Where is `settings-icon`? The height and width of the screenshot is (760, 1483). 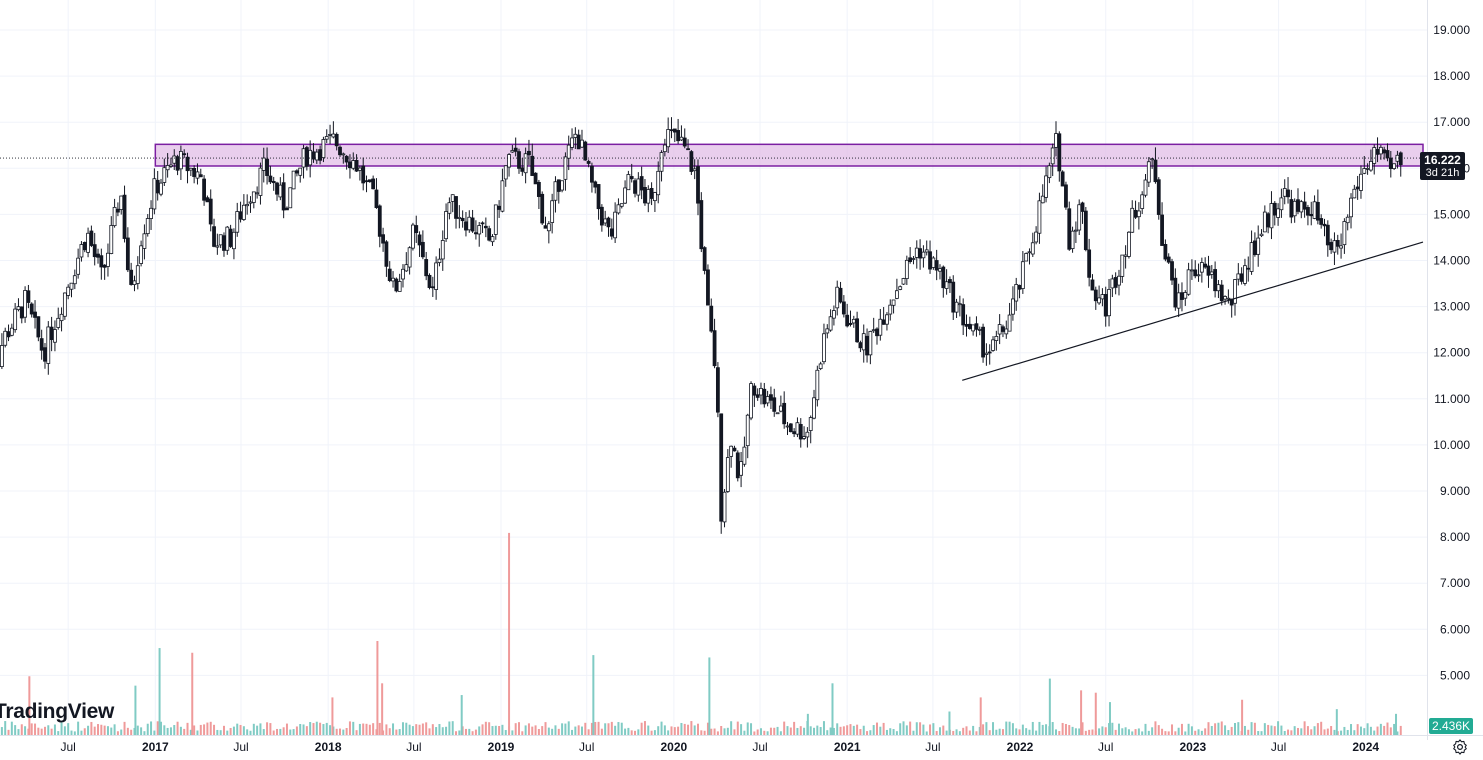 settings-icon is located at coordinates (1460, 747).